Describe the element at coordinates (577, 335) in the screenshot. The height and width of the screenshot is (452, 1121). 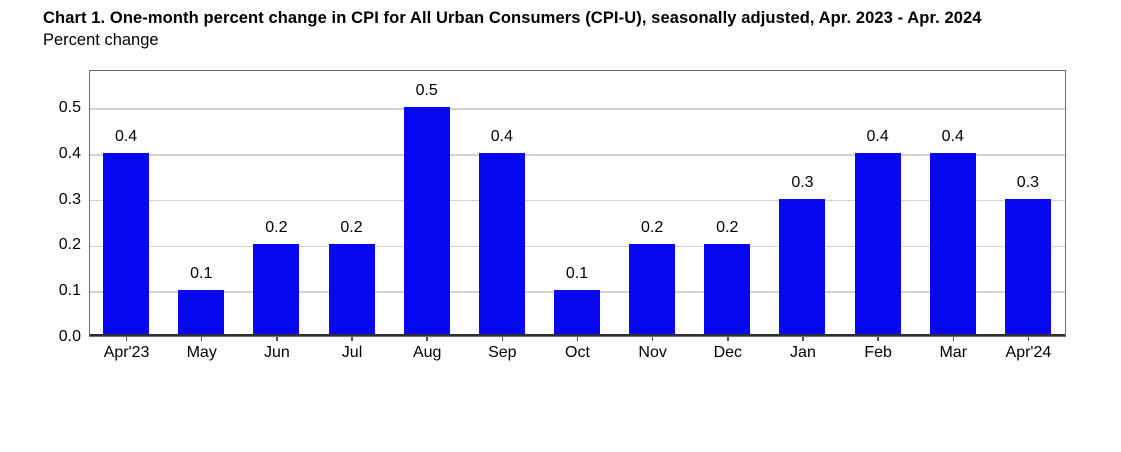
I see `x-axis-line` at that location.